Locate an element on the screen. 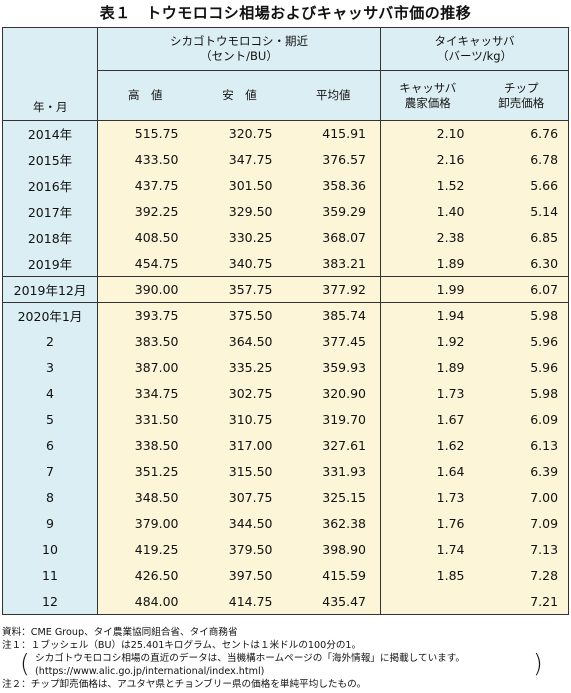 The height and width of the screenshot is (693, 571). group-header-thai-cassava: タイキャッサバ （バーツ/kg） is located at coordinates (474, 49).